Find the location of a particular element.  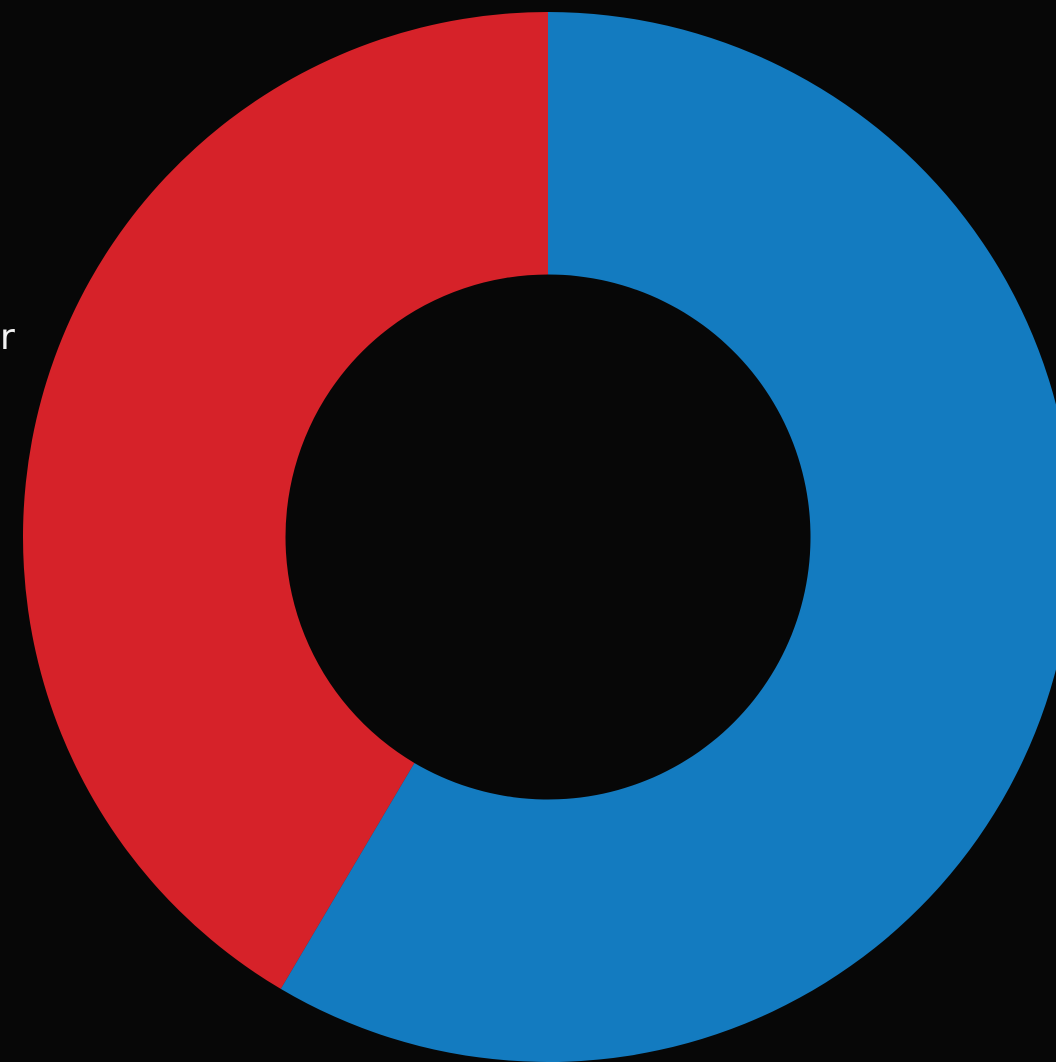

clipped-annotation-text: r is located at coordinates (7, 337).